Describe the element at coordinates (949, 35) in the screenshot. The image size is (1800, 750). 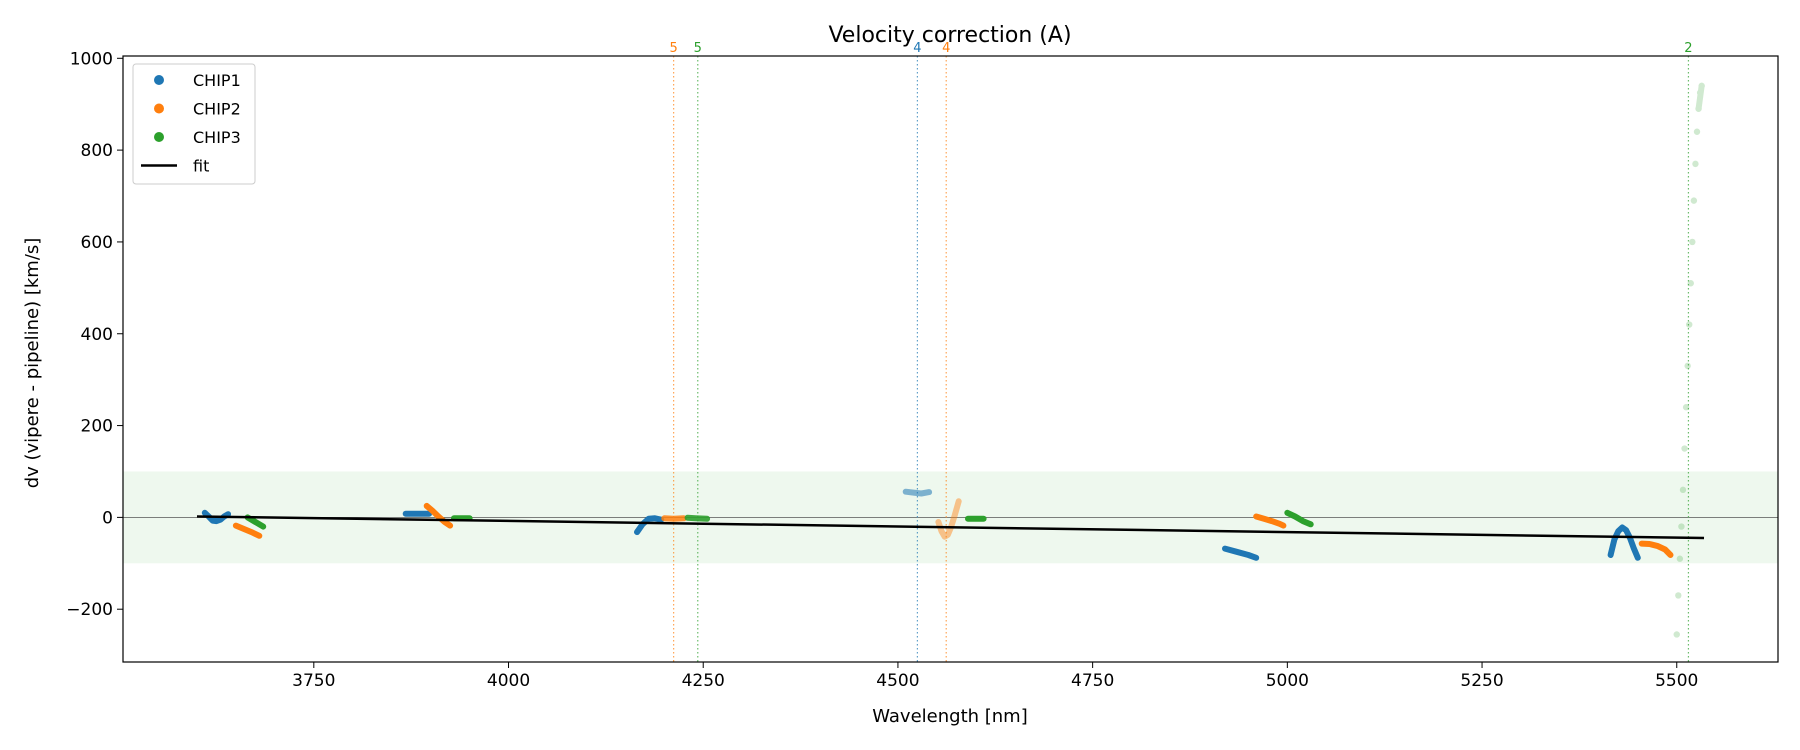
I see `chart-title: Velocity correction (A)` at that location.